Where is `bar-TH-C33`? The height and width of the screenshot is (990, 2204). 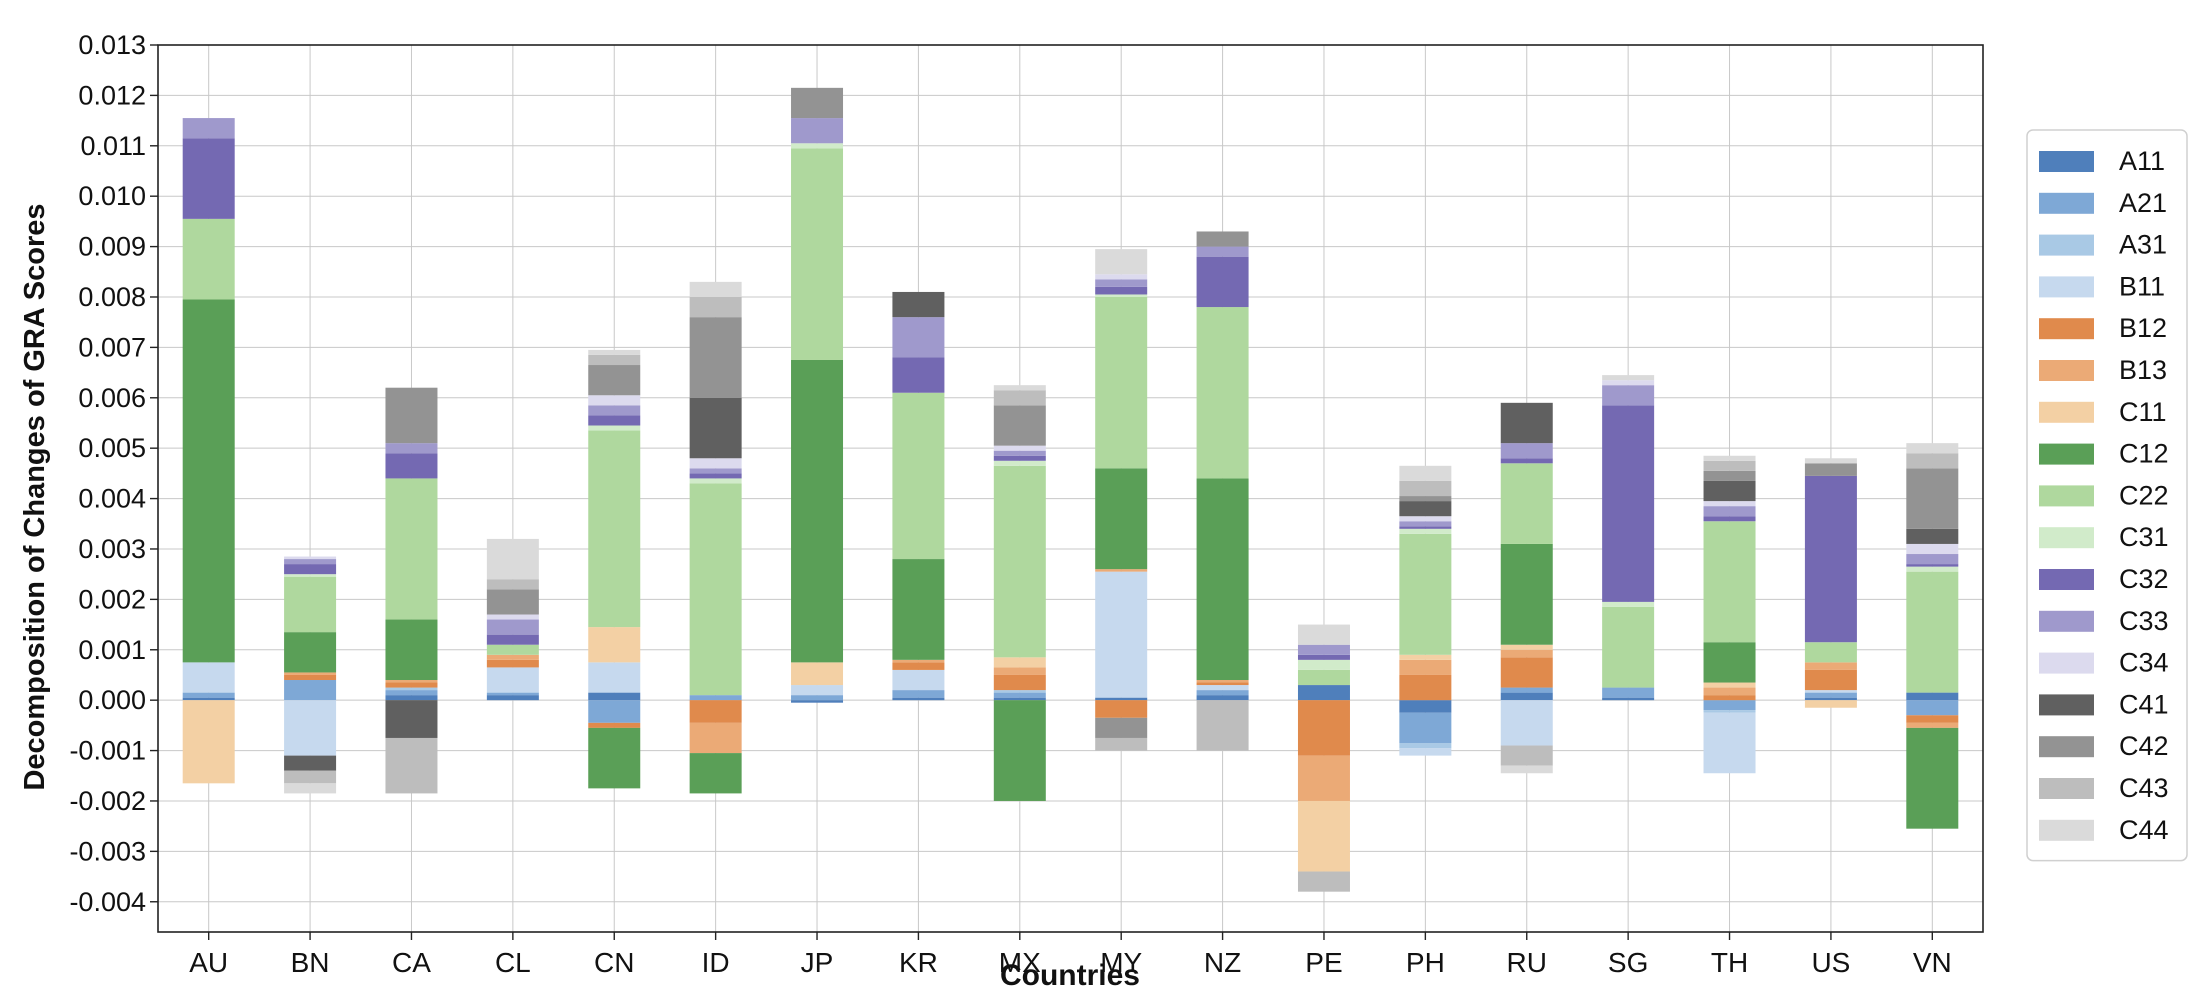 bar-TH-C33 is located at coordinates (1729, 511).